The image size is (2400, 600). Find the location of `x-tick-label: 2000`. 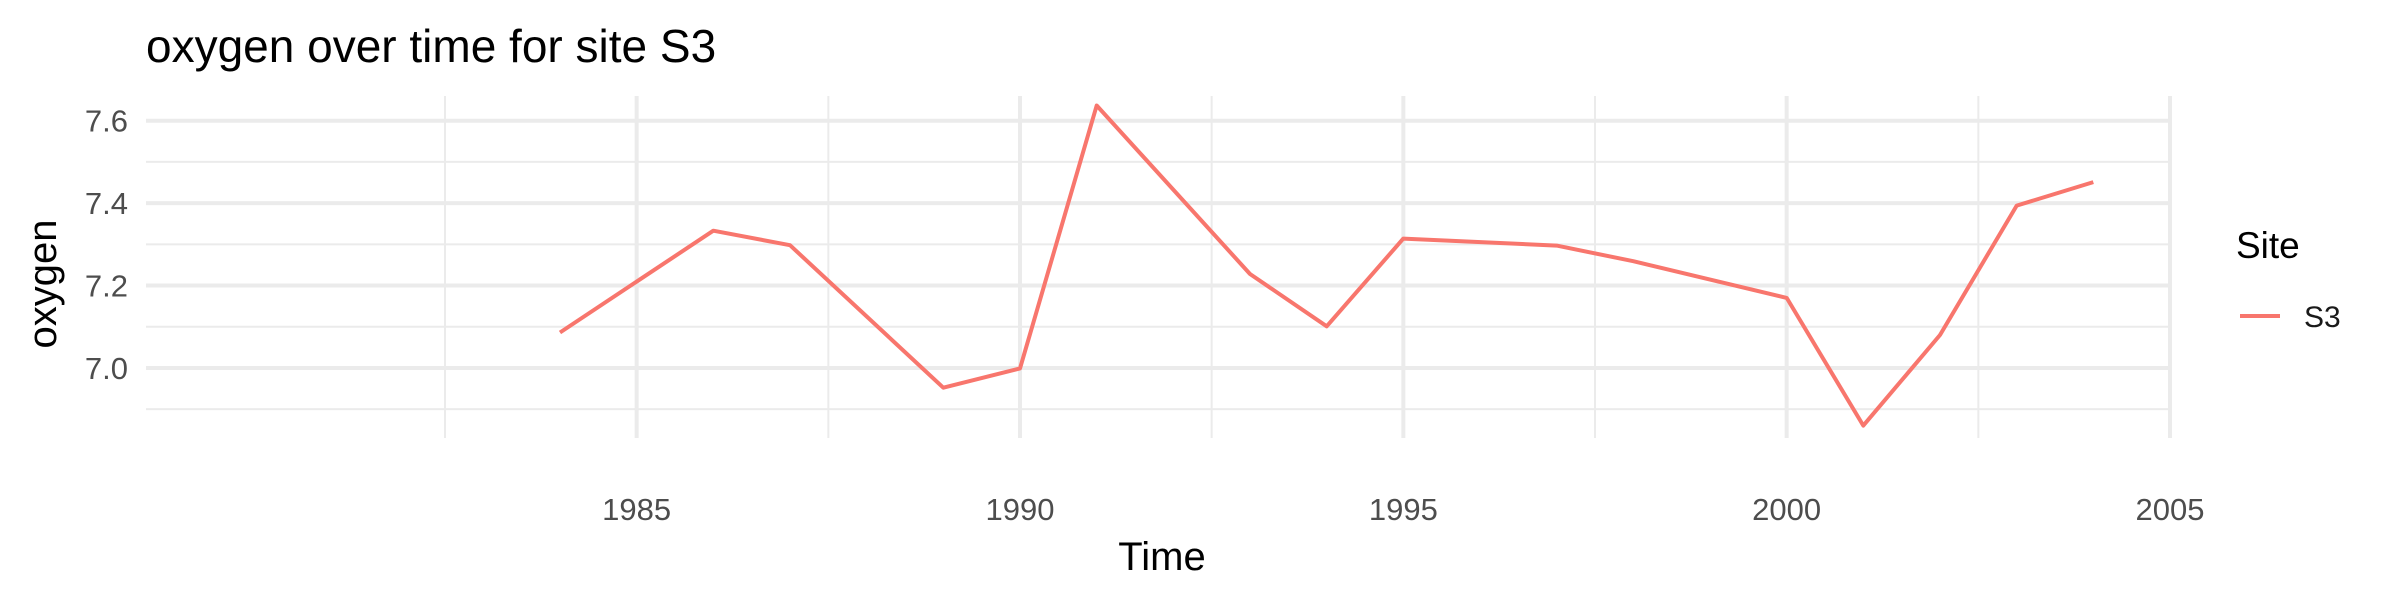

x-tick-label: 2000 is located at coordinates (1786, 509).